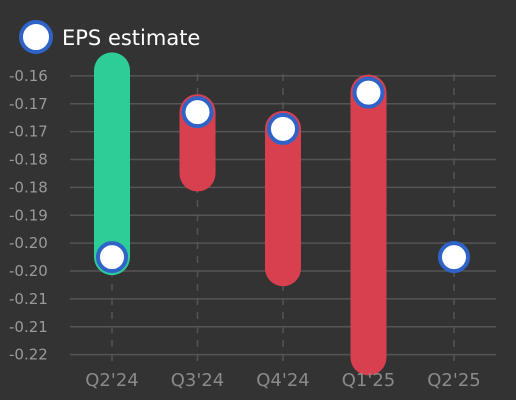 The height and width of the screenshot is (400, 516). I want to click on y-tick-label: -0.19, so click(28, 215).